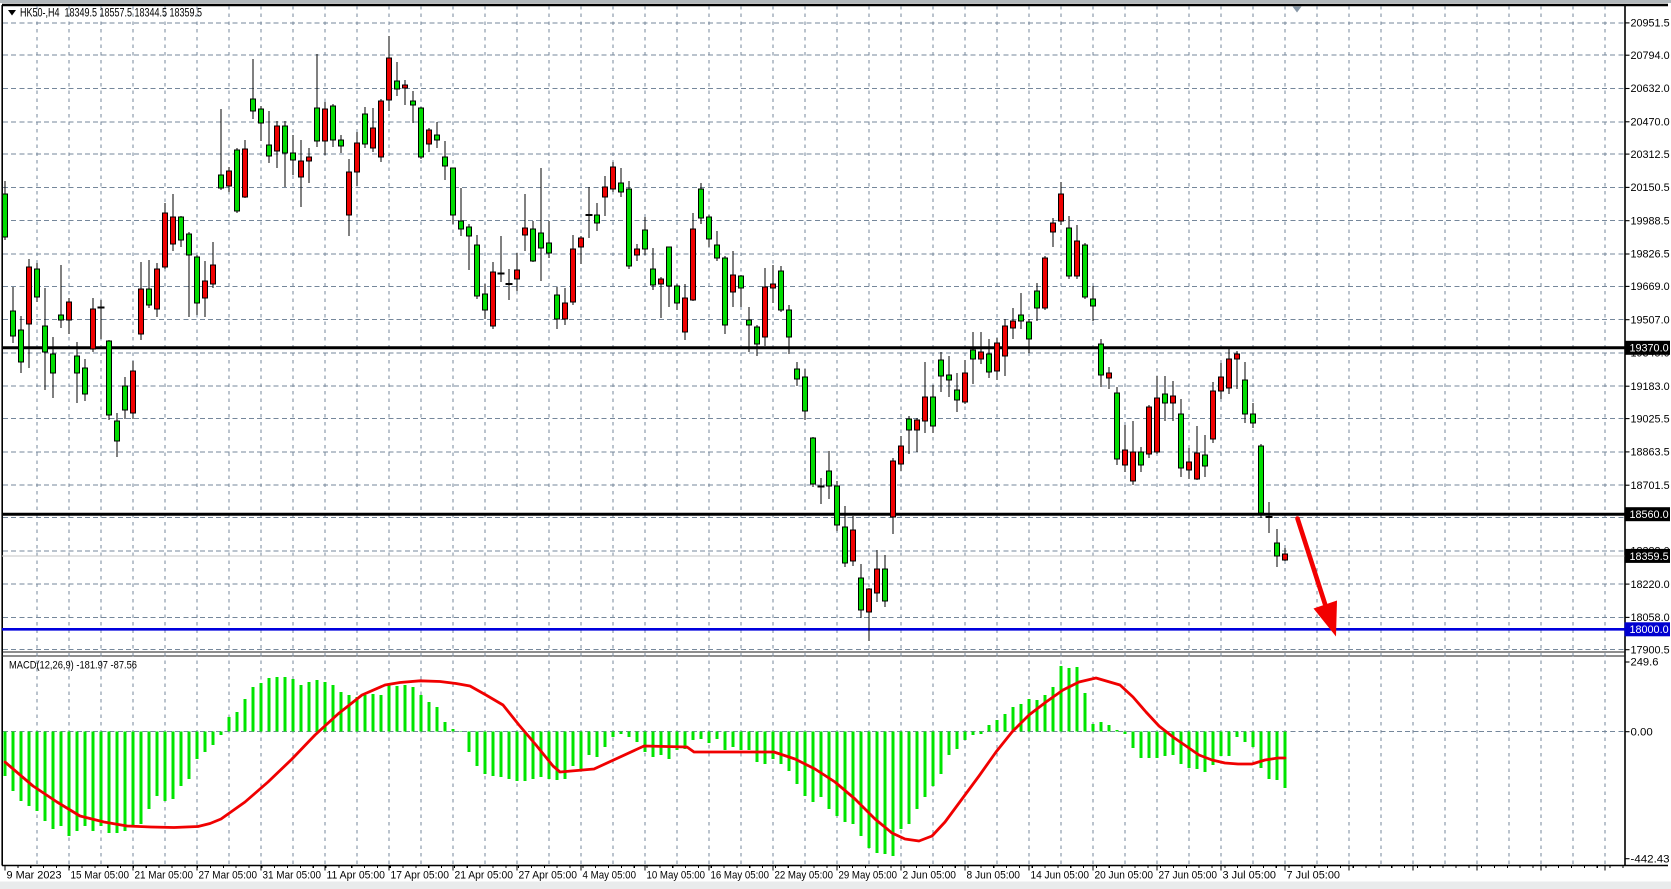 The width and height of the screenshot is (1671, 889). What do you see at coordinates (1650, 419) in the screenshot?
I see `svg-text: 19025.5` at bounding box center [1650, 419].